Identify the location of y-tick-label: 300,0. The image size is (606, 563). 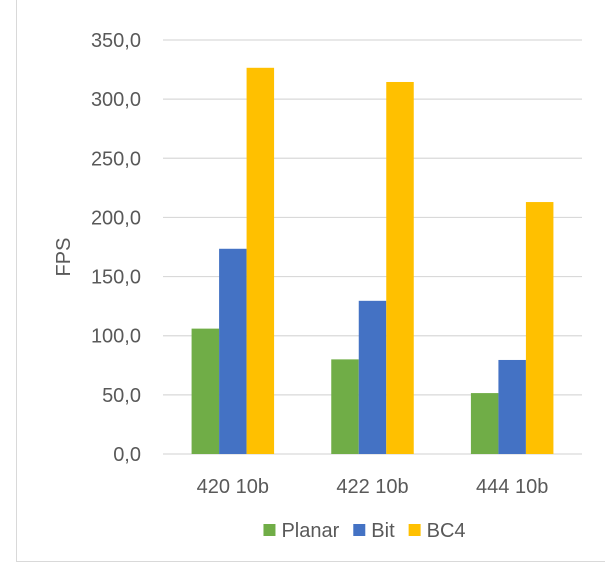
(116, 100).